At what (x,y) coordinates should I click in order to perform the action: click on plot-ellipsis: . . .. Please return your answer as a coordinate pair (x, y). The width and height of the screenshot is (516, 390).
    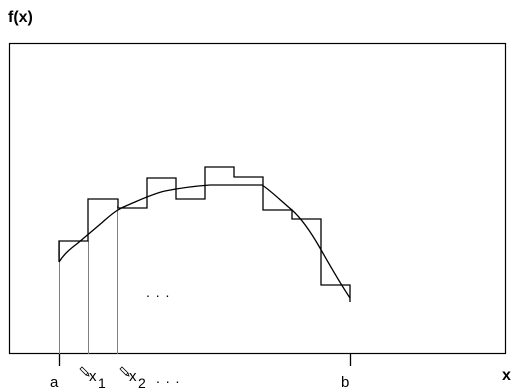
    Looking at the image, I should click on (158, 292).